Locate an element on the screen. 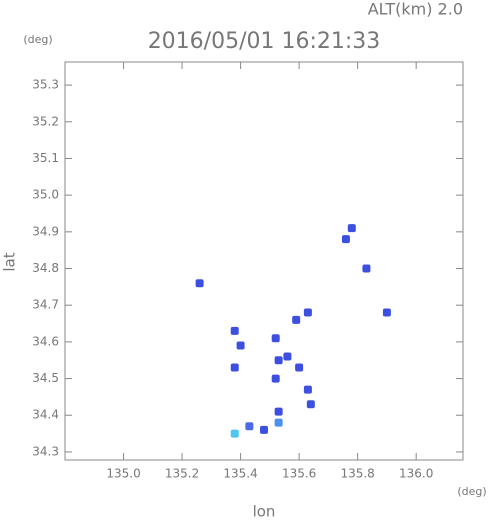 This screenshot has width=491, height=521. x-tick-label: 135.2 is located at coordinates (182, 474).